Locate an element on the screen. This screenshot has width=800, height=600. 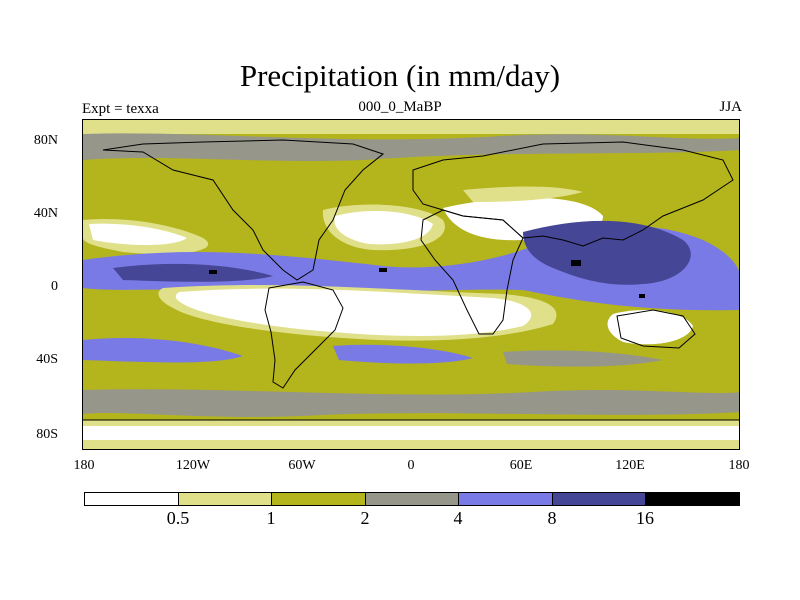
colorbar-label-3: 4 is located at coordinates (458, 518).